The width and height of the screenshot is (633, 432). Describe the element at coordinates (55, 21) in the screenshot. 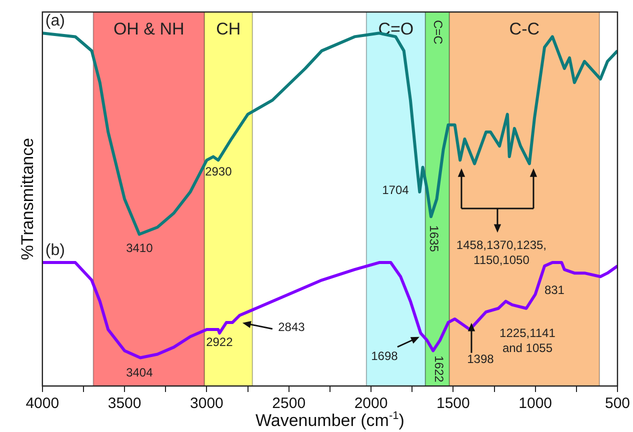

I see `series-label: (a)` at that location.